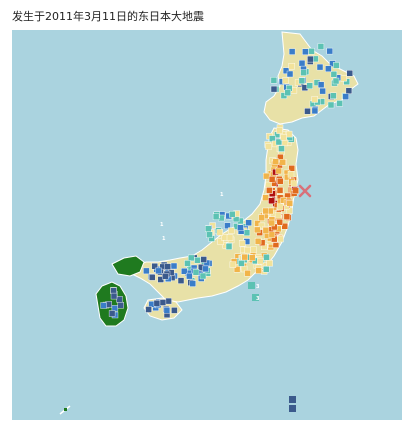 The width and height of the screenshot is (407, 429). I want to click on page-title: 发生于2011年3月11日的东日本大地震, so click(108, 16).